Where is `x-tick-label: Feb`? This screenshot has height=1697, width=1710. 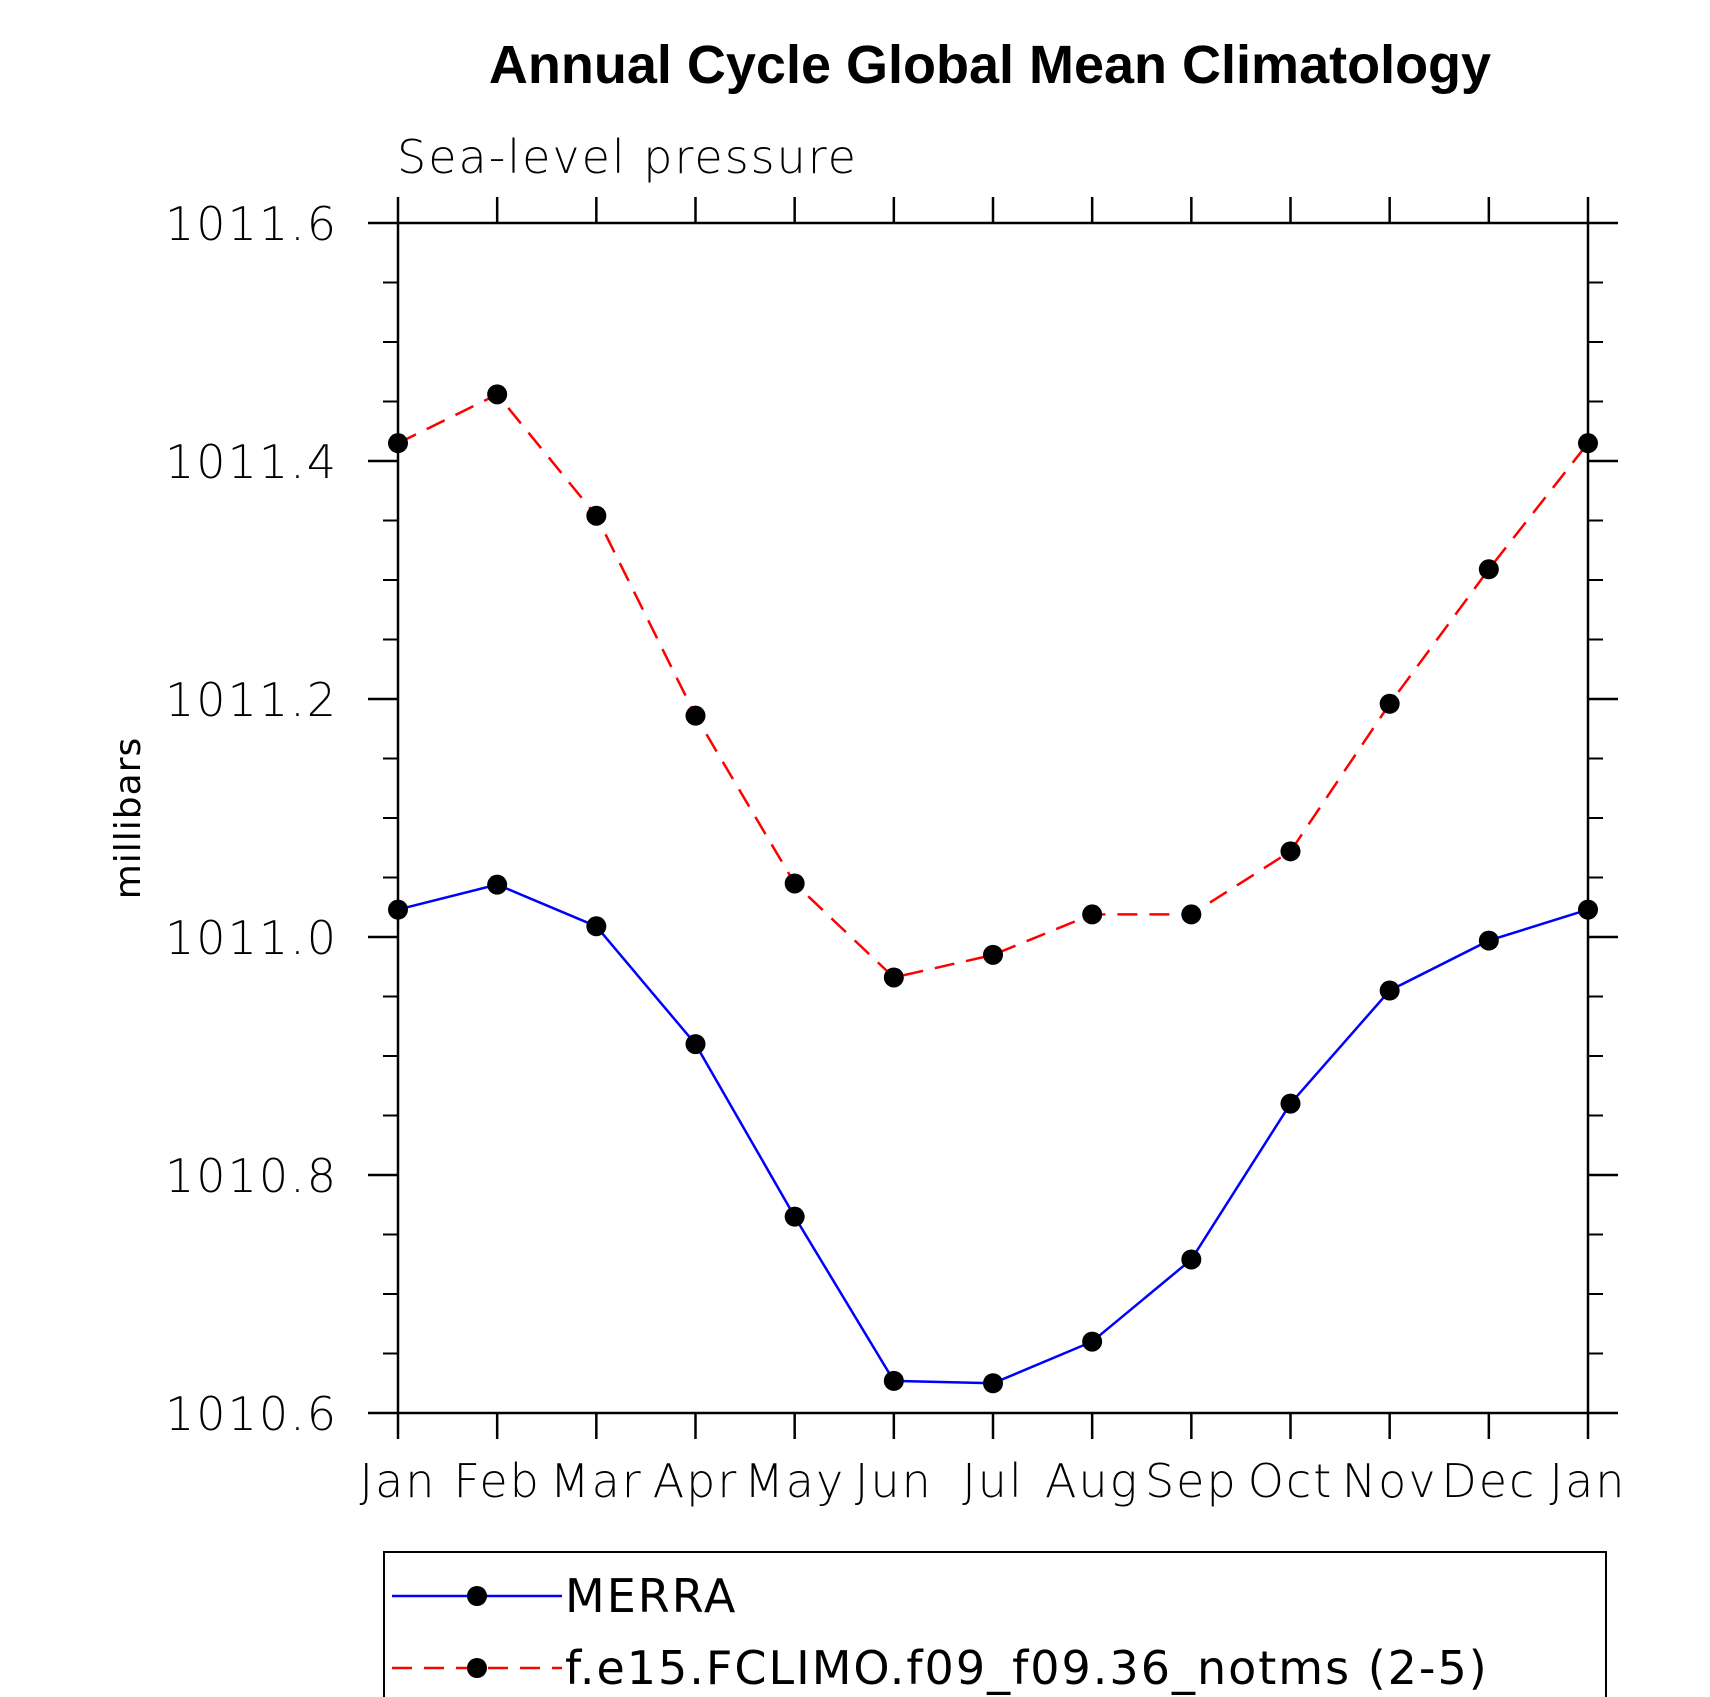 x-tick-label: Feb is located at coordinates (496, 1481).